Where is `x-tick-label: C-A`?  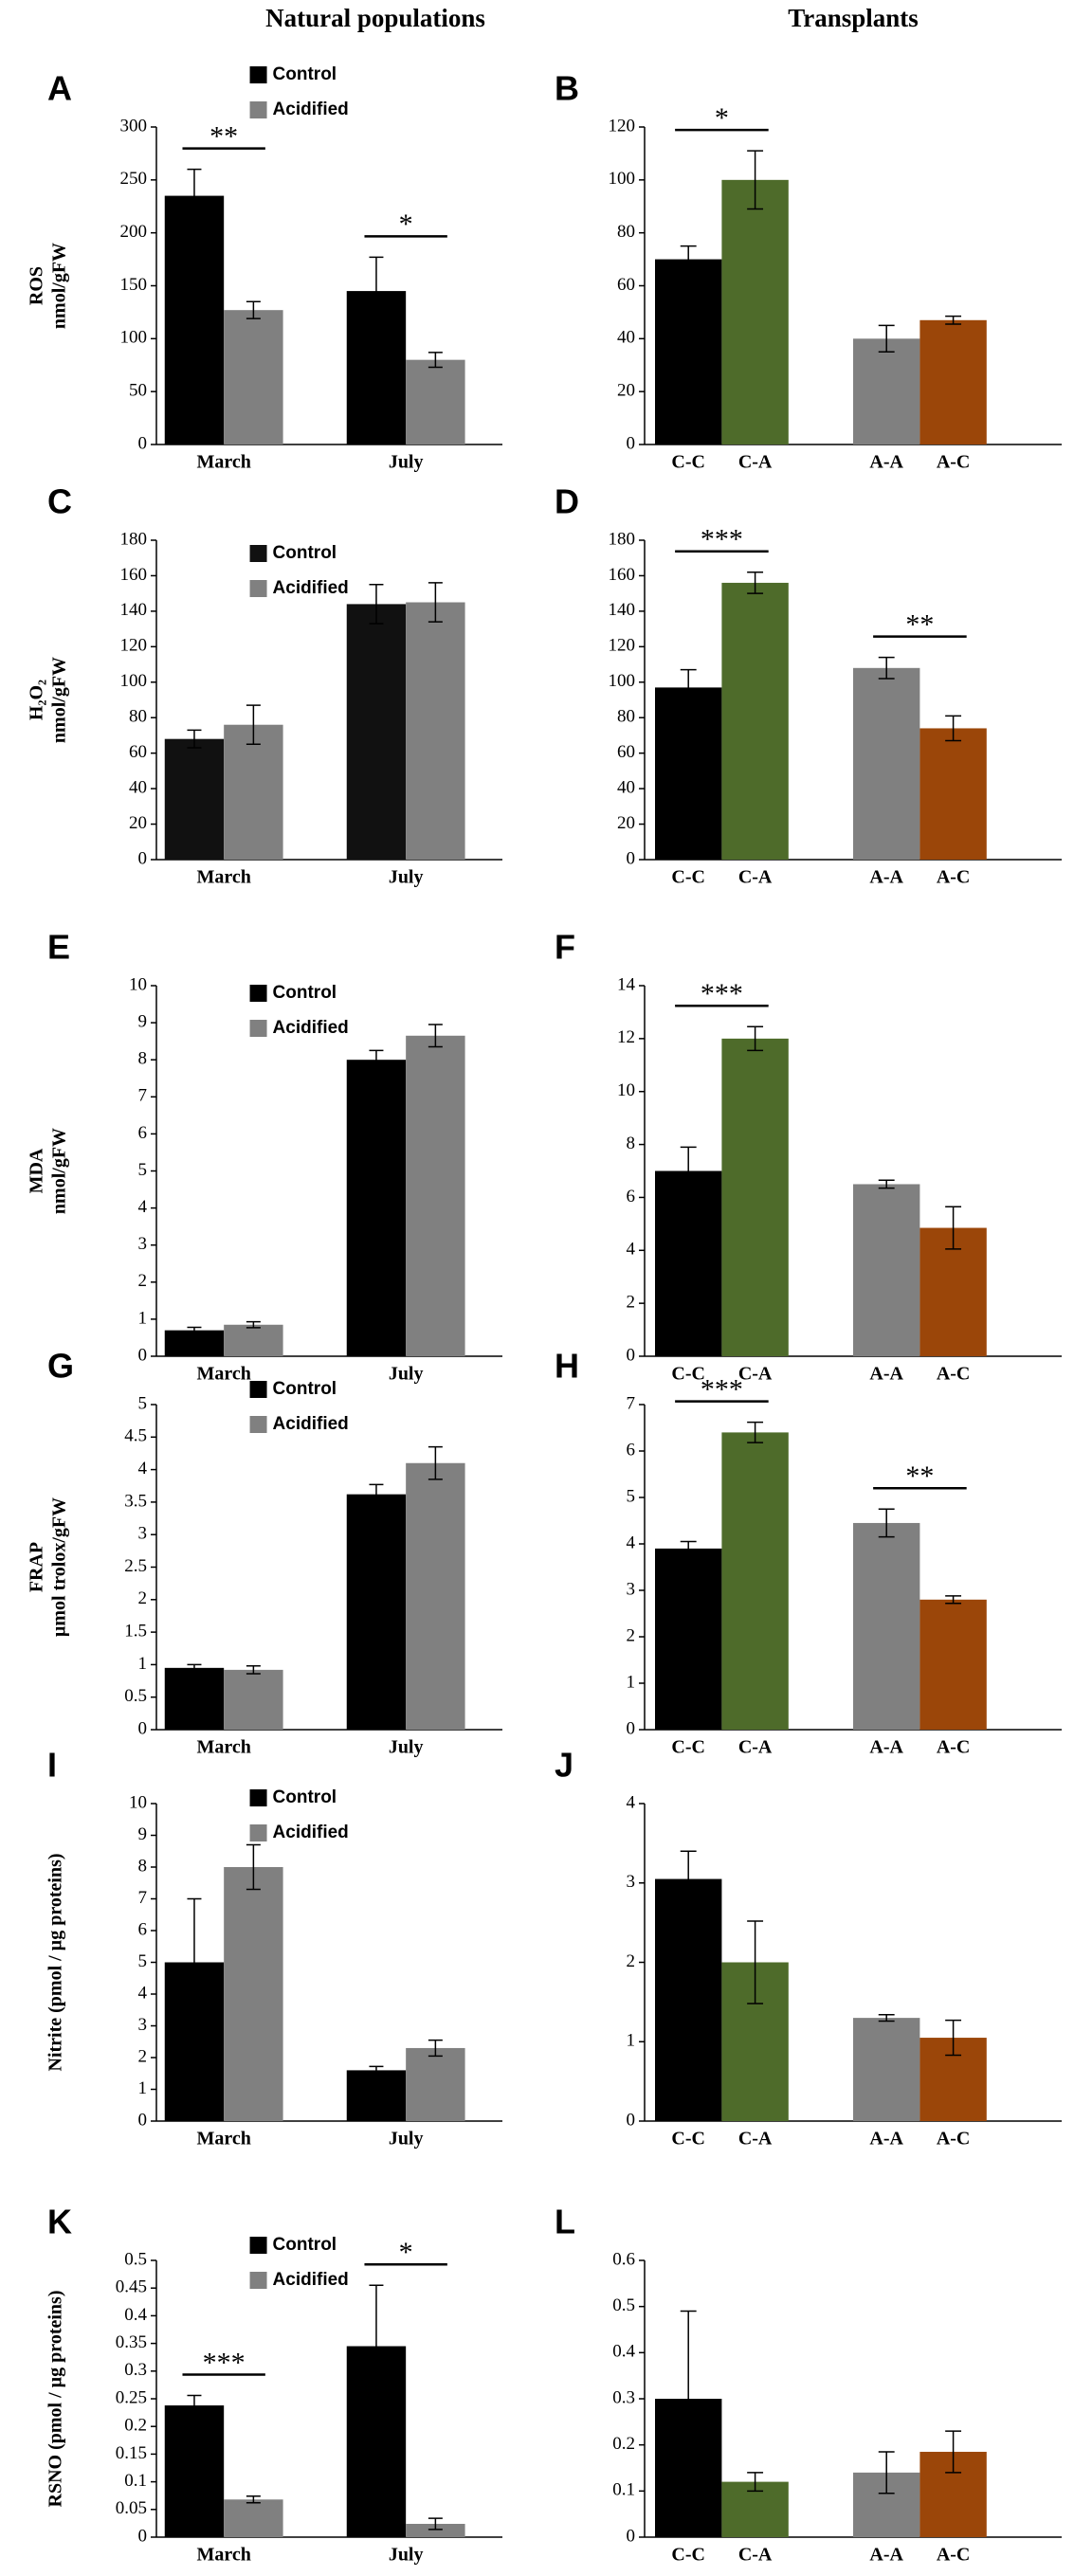 x-tick-label: C-A is located at coordinates (755, 2139).